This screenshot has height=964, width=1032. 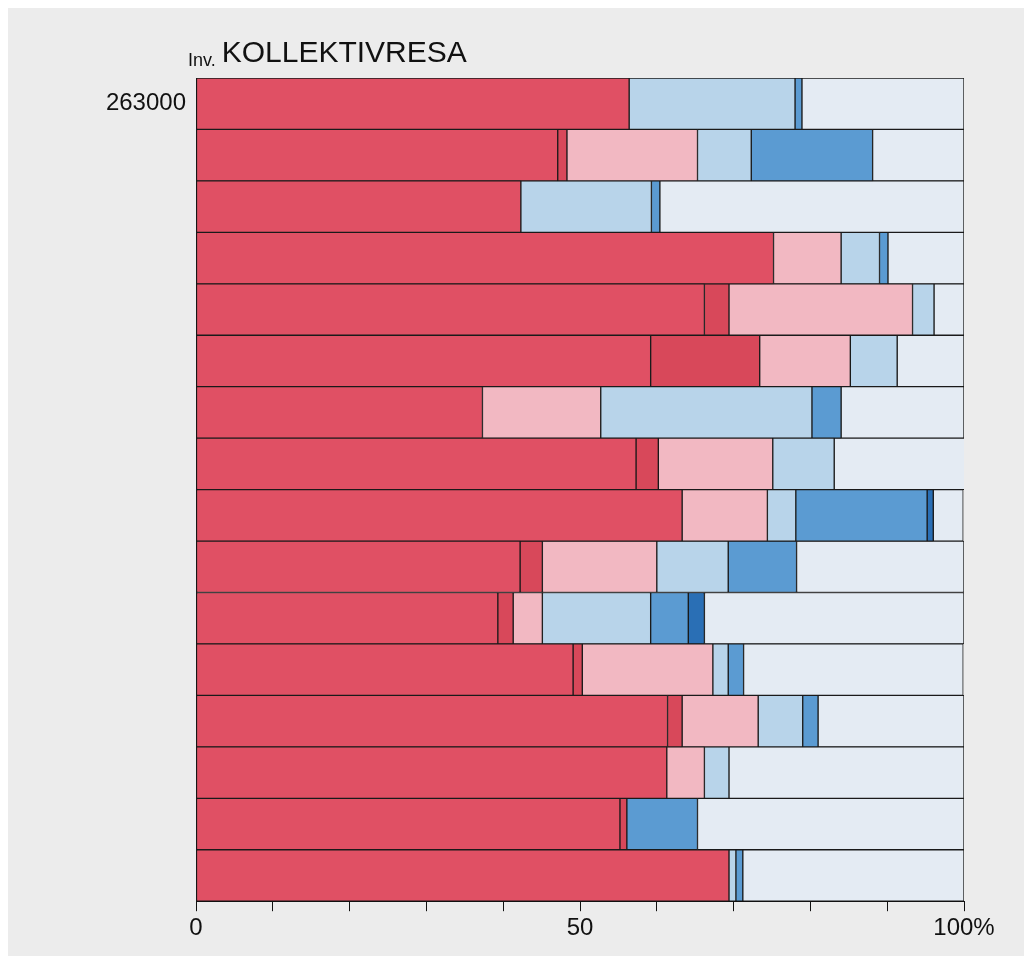 What do you see at coordinates (580, 927) in the screenshot?
I see `x-tick-label: 50` at bounding box center [580, 927].